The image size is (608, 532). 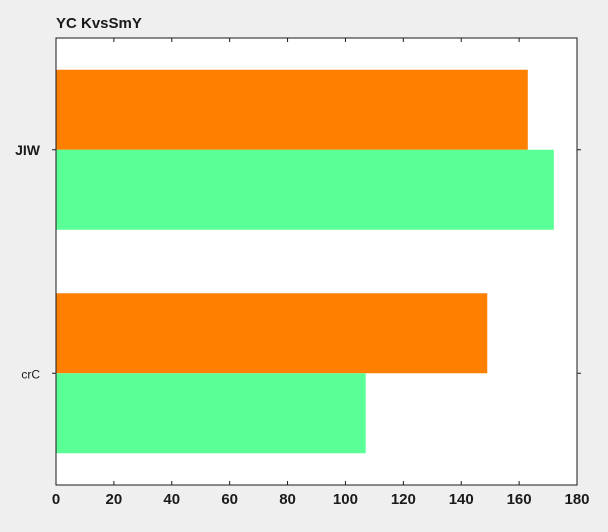 What do you see at coordinates (171, 499) in the screenshot?
I see `x-tick-label: 40` at bounding box center [171, 499].